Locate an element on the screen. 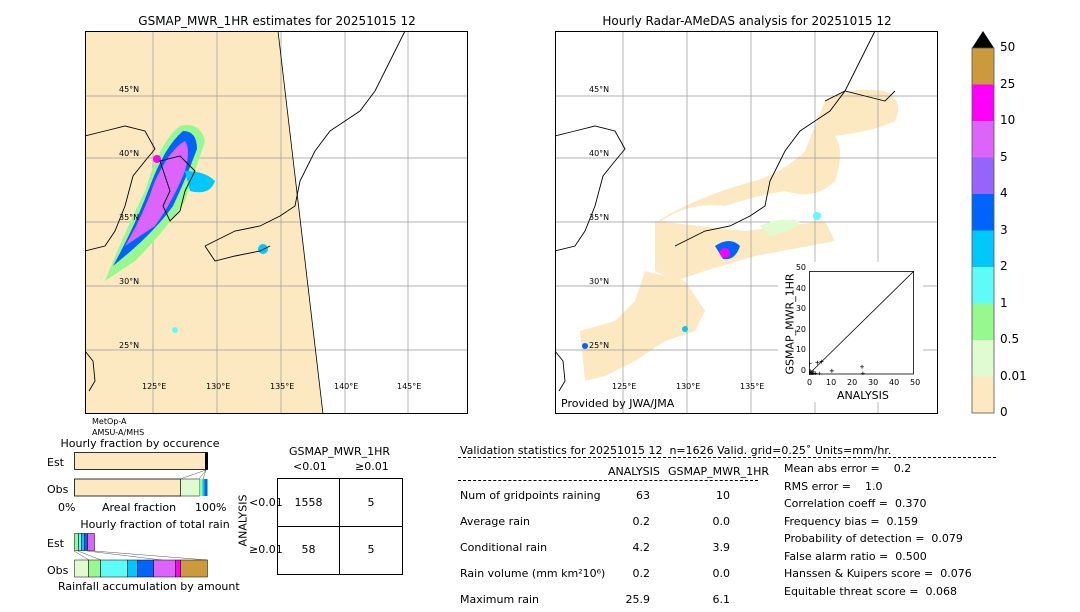 This screenshot has height=612, width=1080. stats-row-label: Rain volume (mm km²10⁶) is located at coordinates (533, 573).